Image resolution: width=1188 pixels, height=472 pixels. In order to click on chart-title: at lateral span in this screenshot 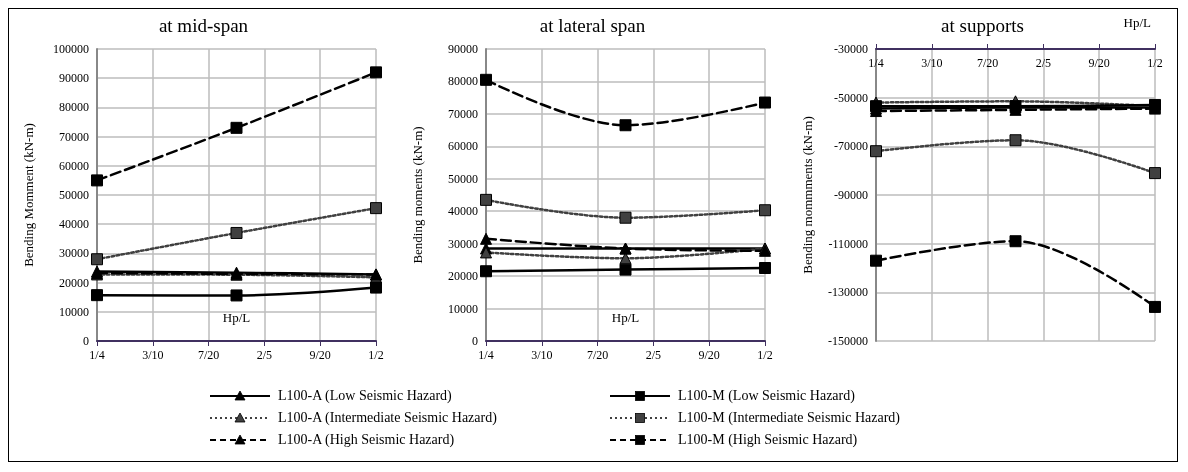, I will do `click(593, 25)`.